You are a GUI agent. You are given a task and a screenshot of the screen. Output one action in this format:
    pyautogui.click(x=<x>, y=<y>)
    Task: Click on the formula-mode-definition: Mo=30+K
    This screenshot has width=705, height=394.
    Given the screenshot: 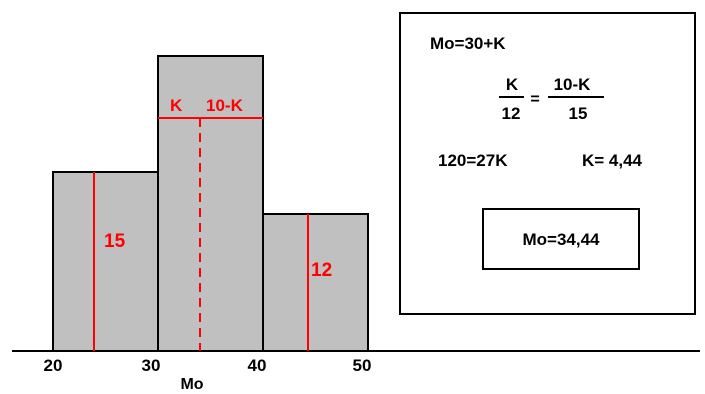 What is the action you would take?
    pyautogui.click(x=468, y=43)
    